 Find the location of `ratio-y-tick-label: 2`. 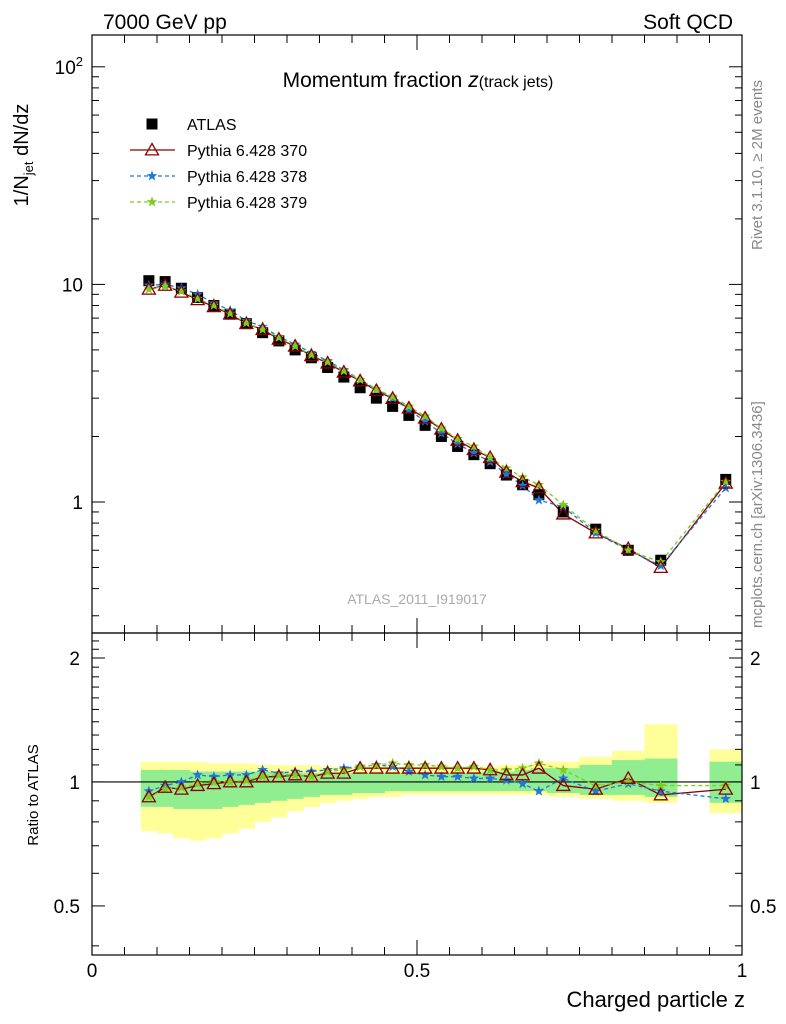

ratio-y-tick-label: 2 is located at coordinates (74, 659).